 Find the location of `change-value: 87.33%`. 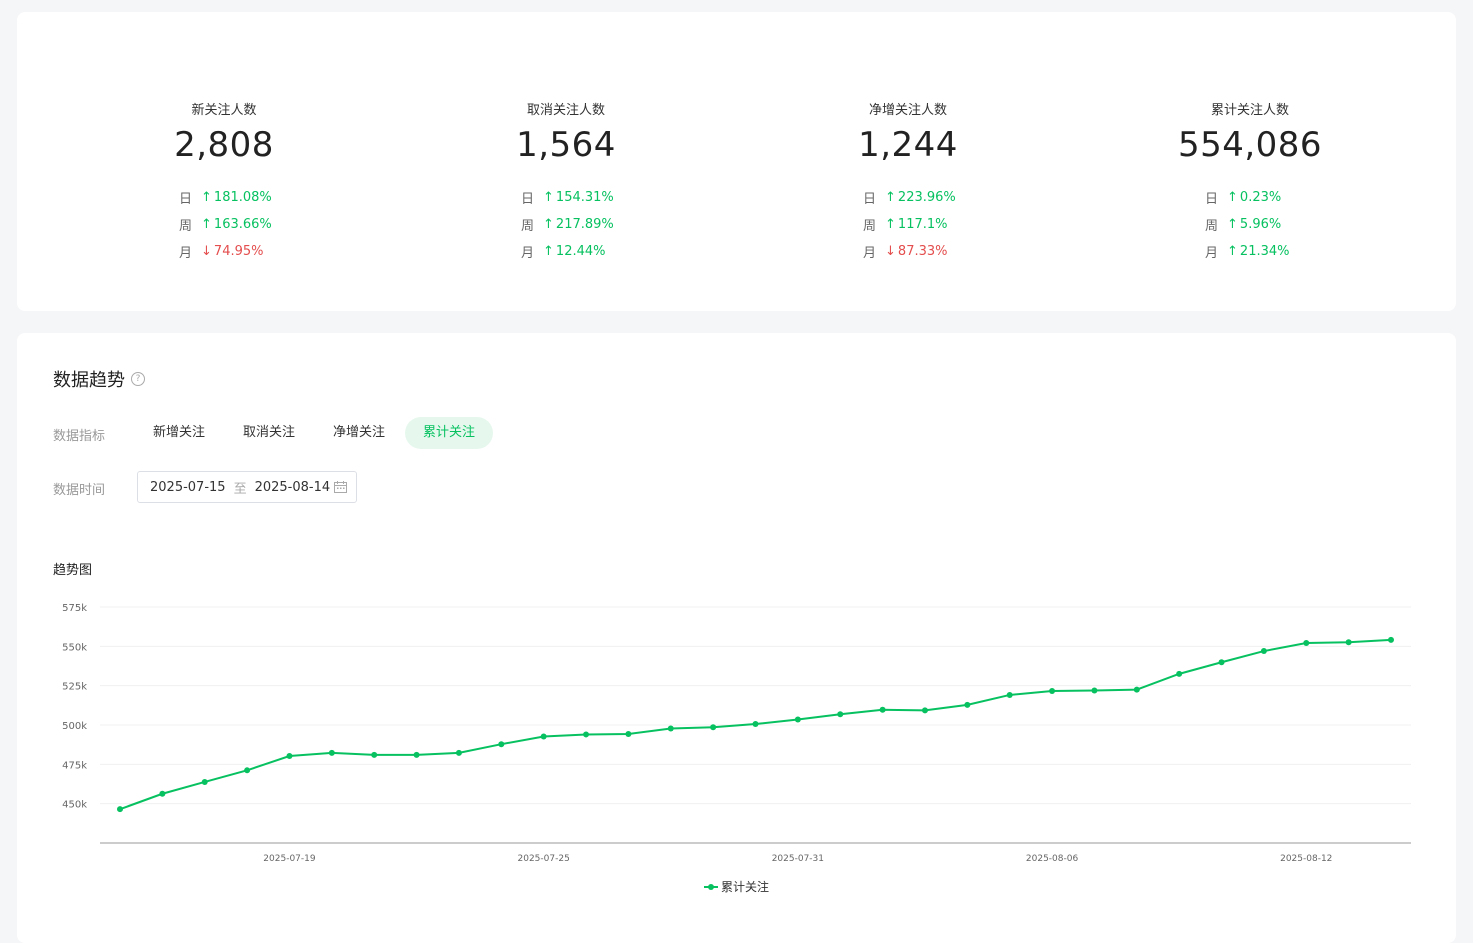

change-value: 87.33% is located at coordinates (922, 251).